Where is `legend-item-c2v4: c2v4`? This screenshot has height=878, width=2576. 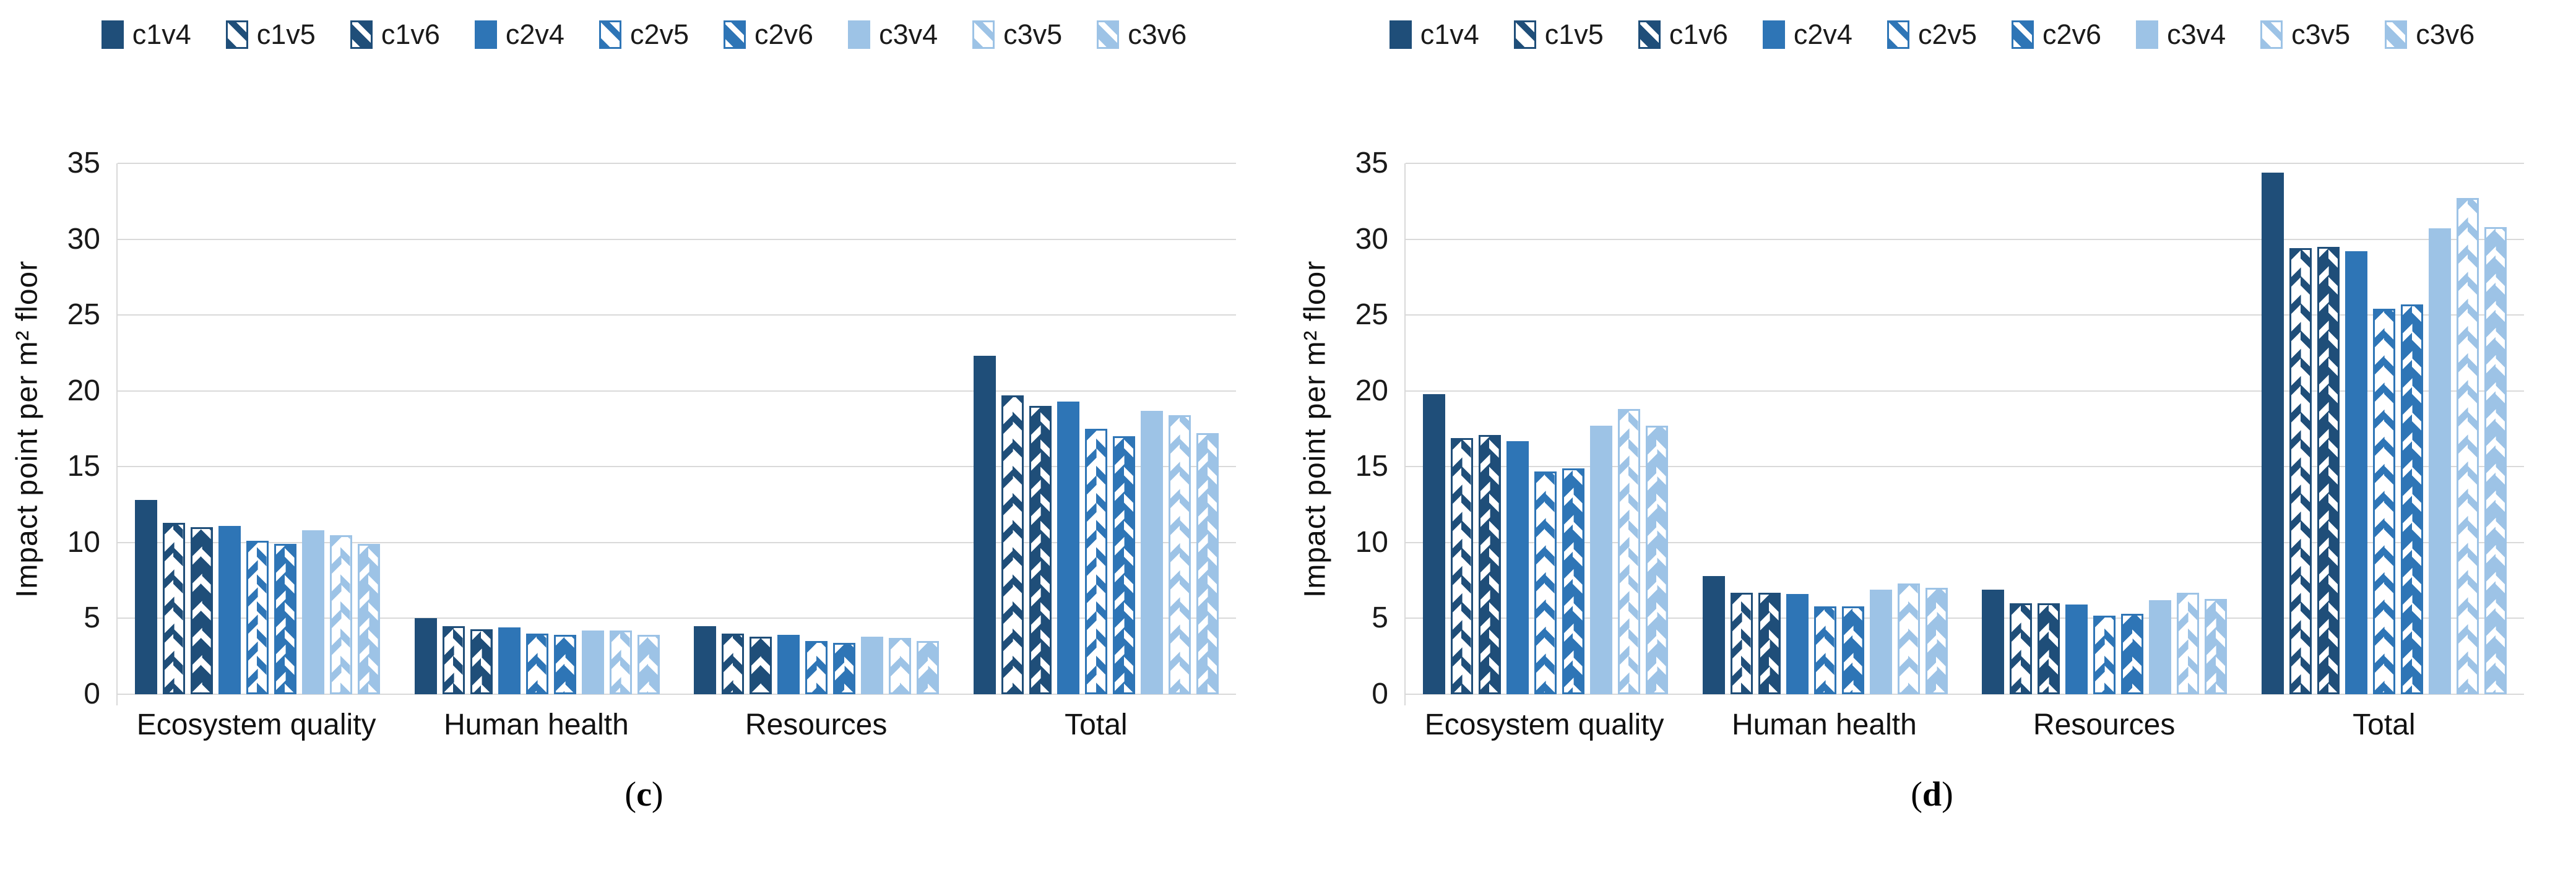 legend-item-c2v4: c2v4 is located at coordinates (1807, 35).